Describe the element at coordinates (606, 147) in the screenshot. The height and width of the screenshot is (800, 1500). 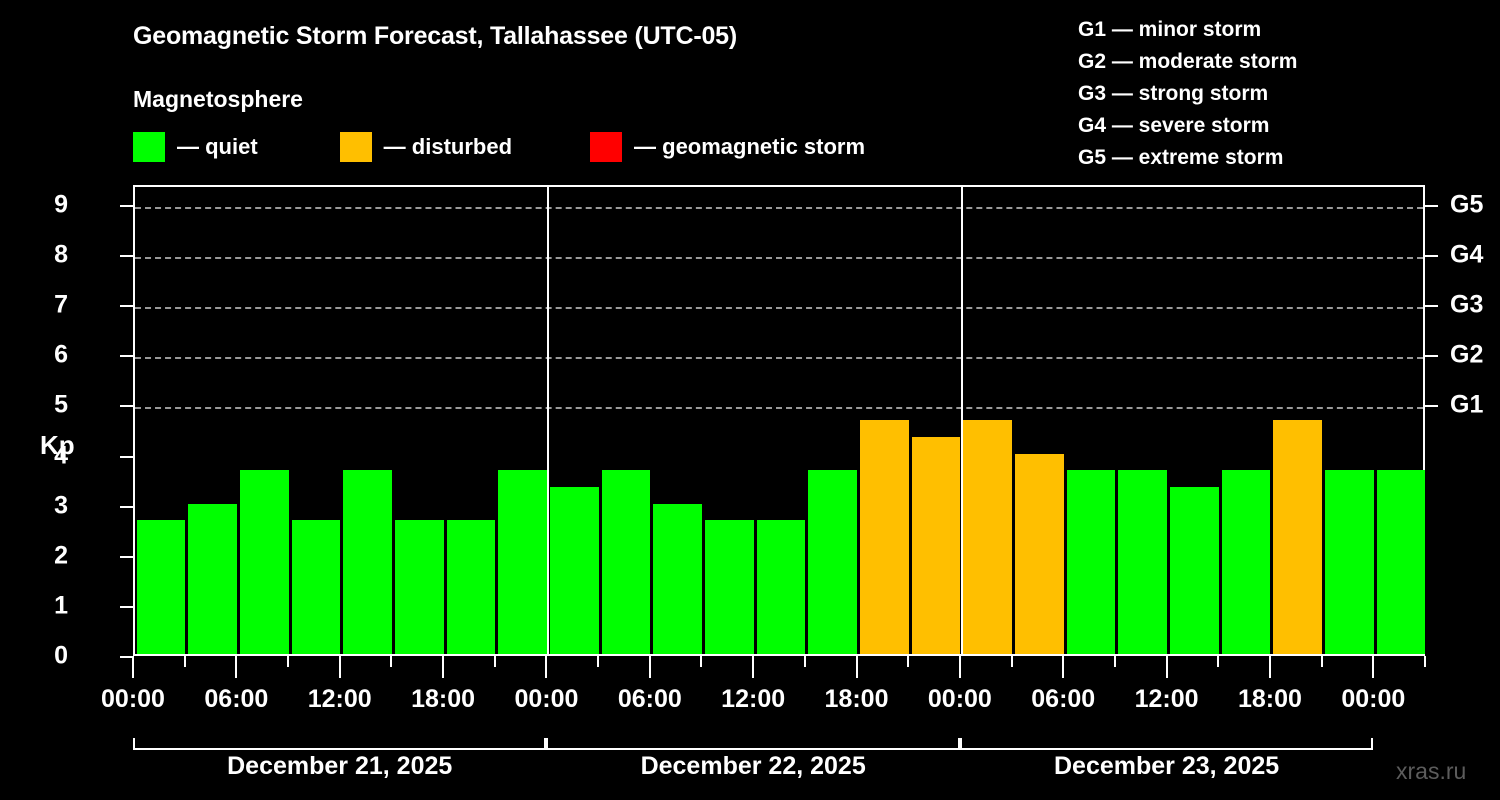
I see `legend-swatch-storm` at that location.